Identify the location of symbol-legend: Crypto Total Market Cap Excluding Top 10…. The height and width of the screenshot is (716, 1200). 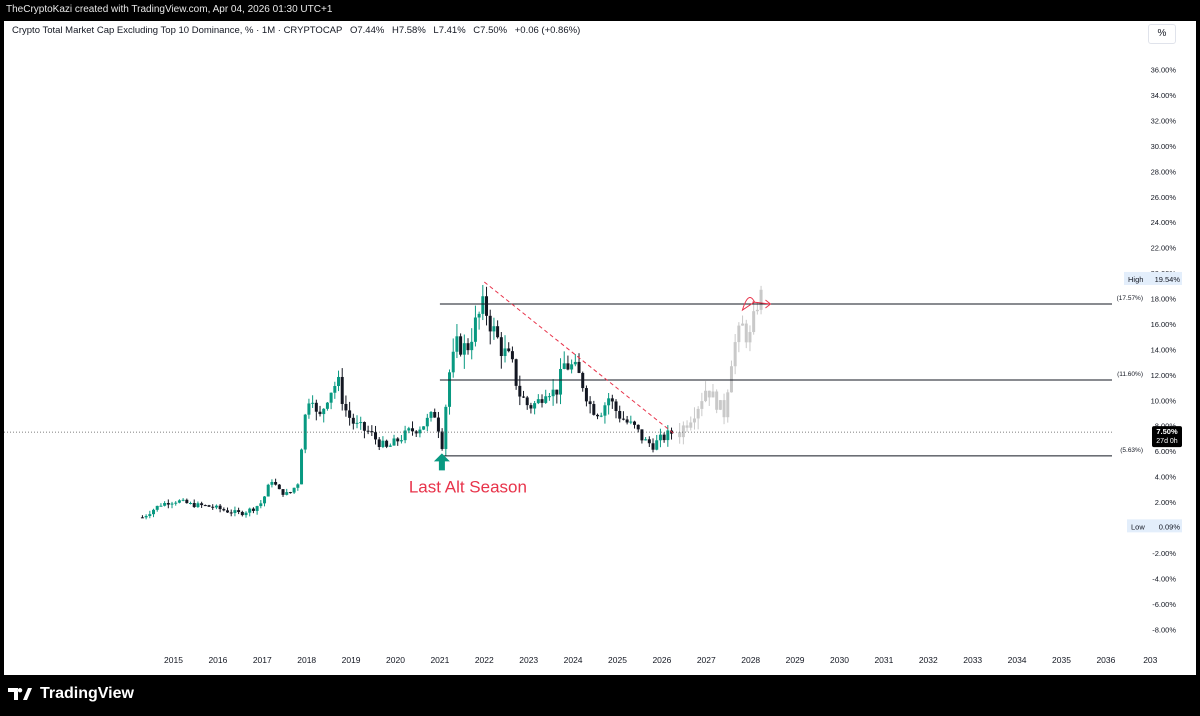
(298, 30).